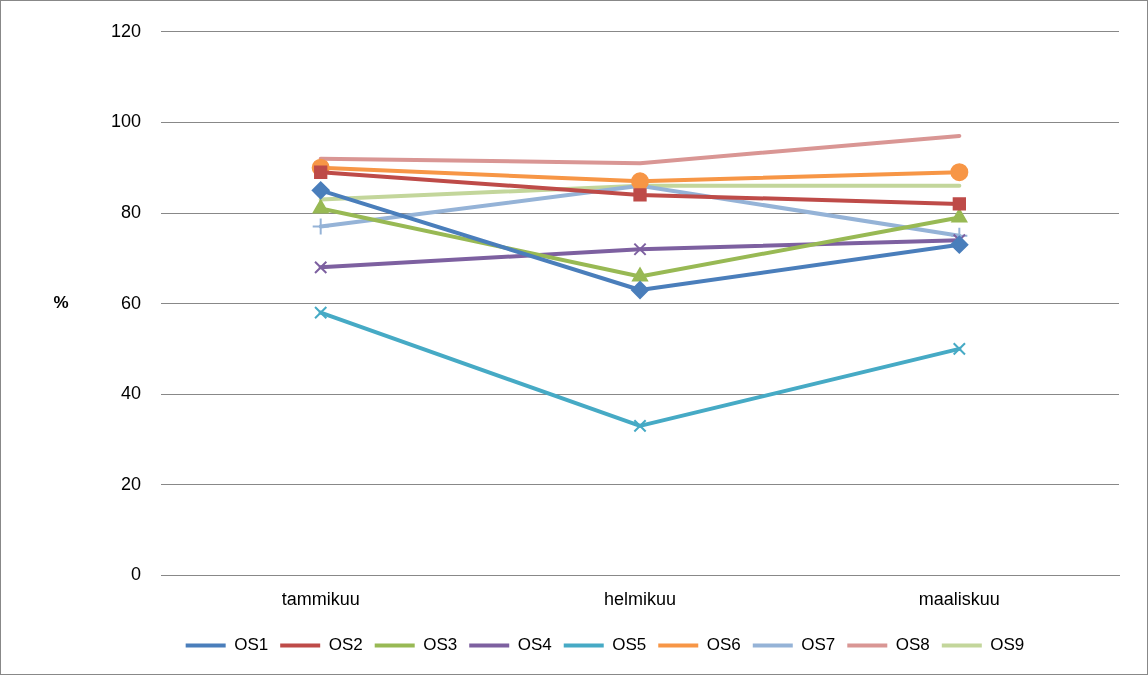 This screenshot has width=1148, height=675. I want to click on legend-label: OS8, so click(912, 645).